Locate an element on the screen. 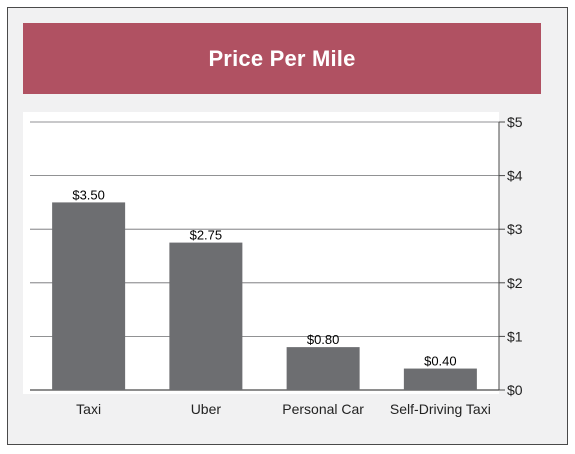  x-tick-label: Self-Driving Taxi is located at coordinates (440, 409).